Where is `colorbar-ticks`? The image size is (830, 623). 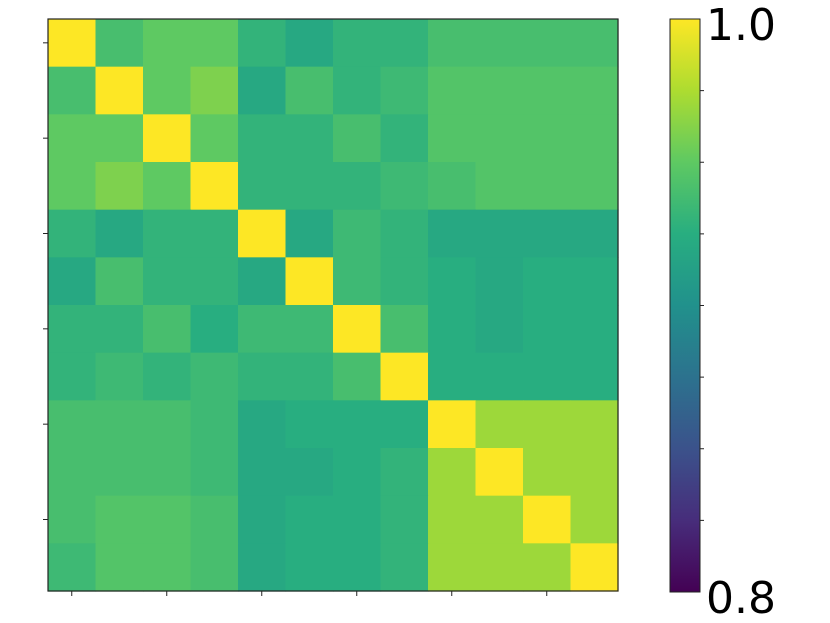
colorbar-ticks is located at coordinates (702, 305).